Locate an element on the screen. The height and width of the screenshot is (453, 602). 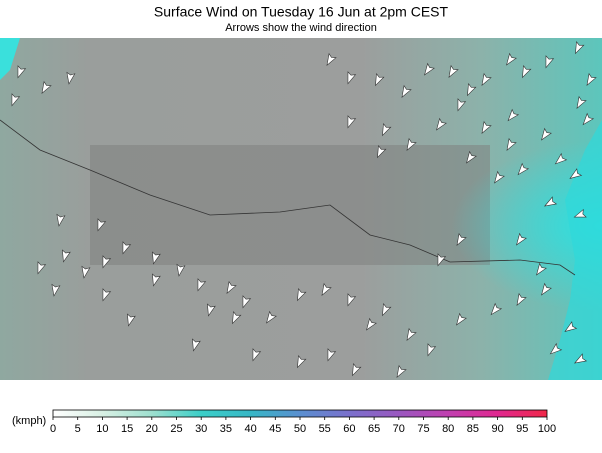
map-subtitle: Arrows show the wind direction is located at coordinates (301, 28).